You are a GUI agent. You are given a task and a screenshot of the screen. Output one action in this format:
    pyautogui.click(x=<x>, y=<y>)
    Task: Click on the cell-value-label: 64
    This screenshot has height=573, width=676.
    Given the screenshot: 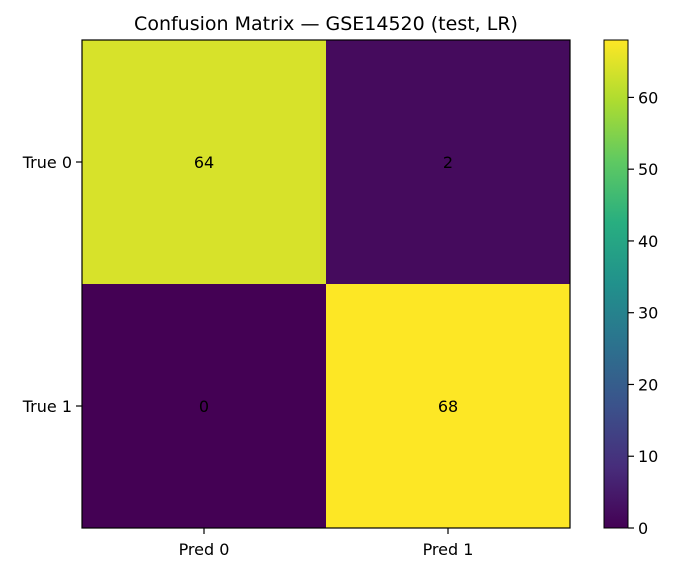 What is the action you would take?
    pyautogui.click(x=204, y=162)
    